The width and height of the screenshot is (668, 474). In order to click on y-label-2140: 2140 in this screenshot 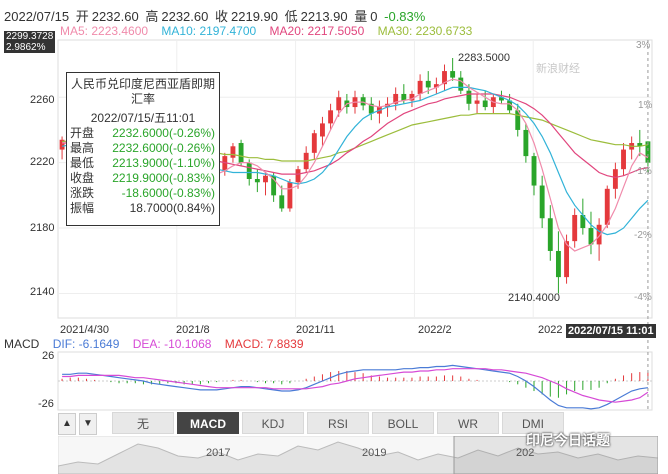, I will do `click(42, 292)`.